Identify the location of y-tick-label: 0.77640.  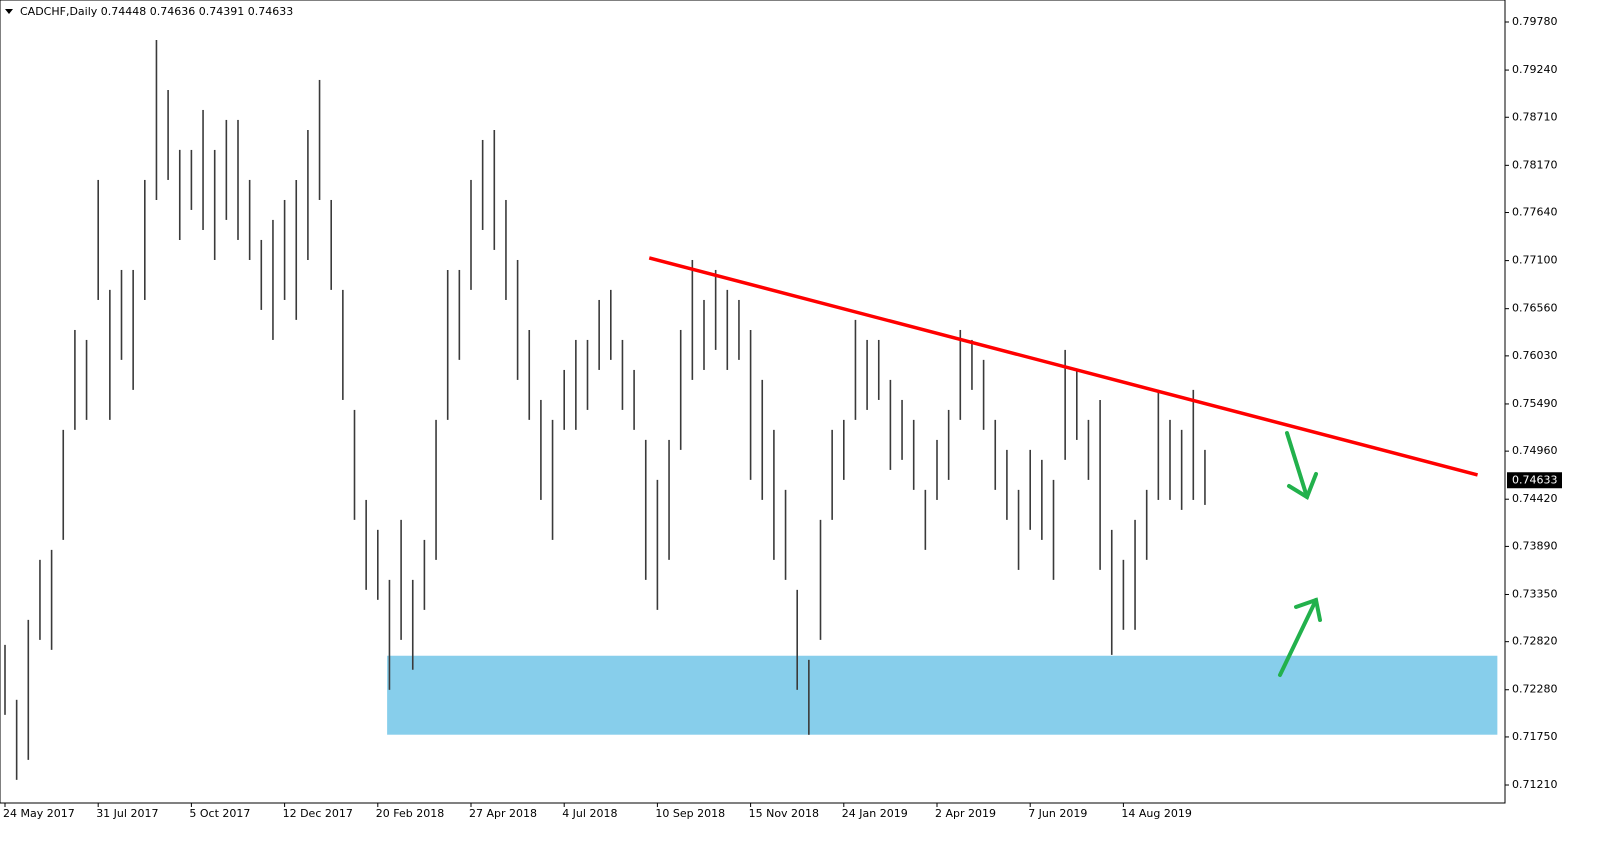
(1535, 212).